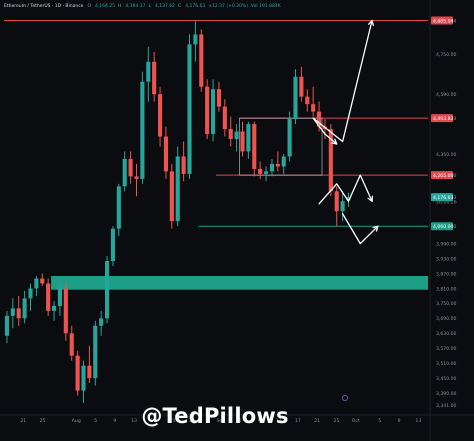 The width and height of the screenshot is (474, 441). Describe the element at coordinates (76, 421) in the screenshot. I see `x-tick-label: Aug` at that location.